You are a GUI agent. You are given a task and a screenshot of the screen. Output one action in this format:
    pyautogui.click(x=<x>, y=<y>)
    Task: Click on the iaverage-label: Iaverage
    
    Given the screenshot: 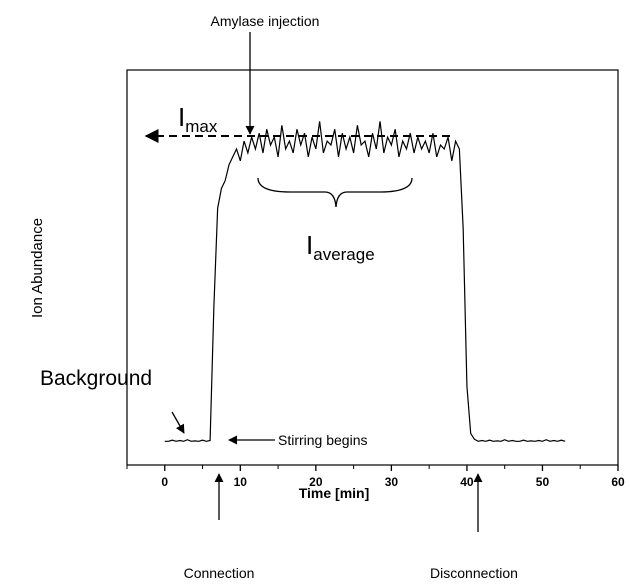 What is the action you would take?
    pyautogui.click(x=340, y=247)
    